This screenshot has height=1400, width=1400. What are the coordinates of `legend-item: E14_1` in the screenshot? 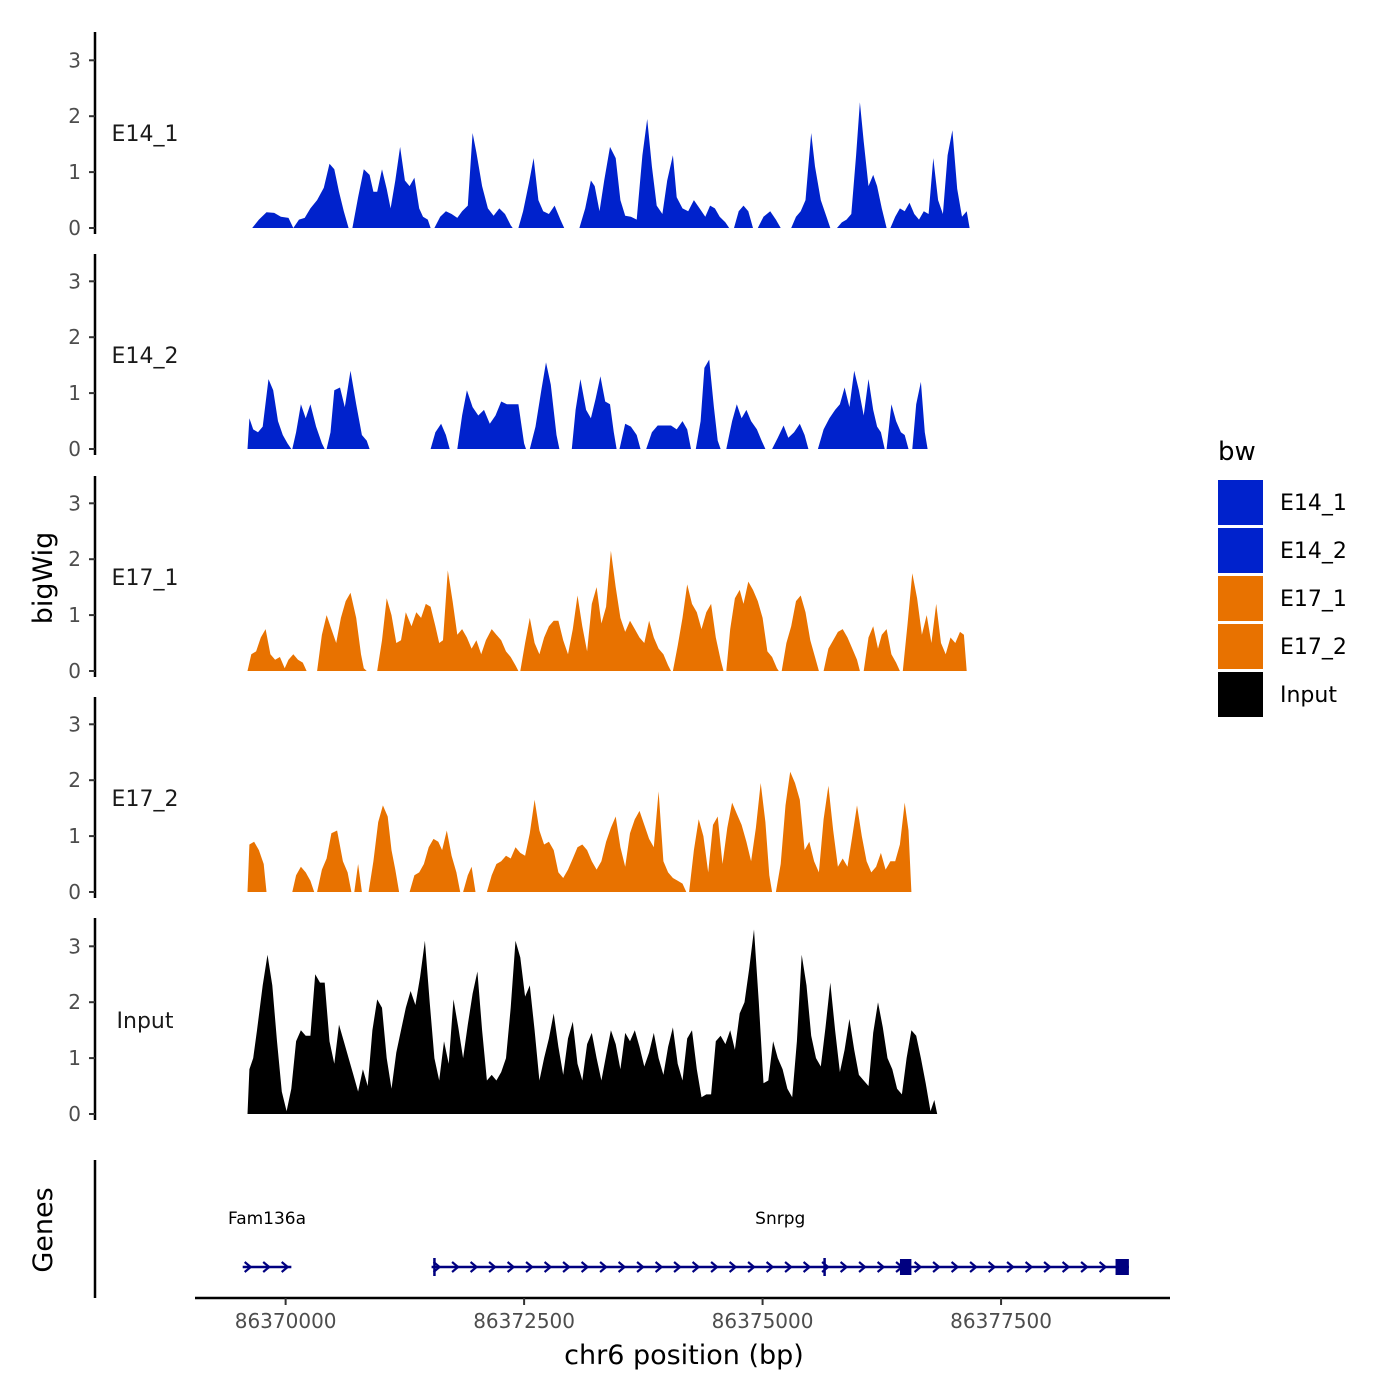 It's located at (1282, 502).